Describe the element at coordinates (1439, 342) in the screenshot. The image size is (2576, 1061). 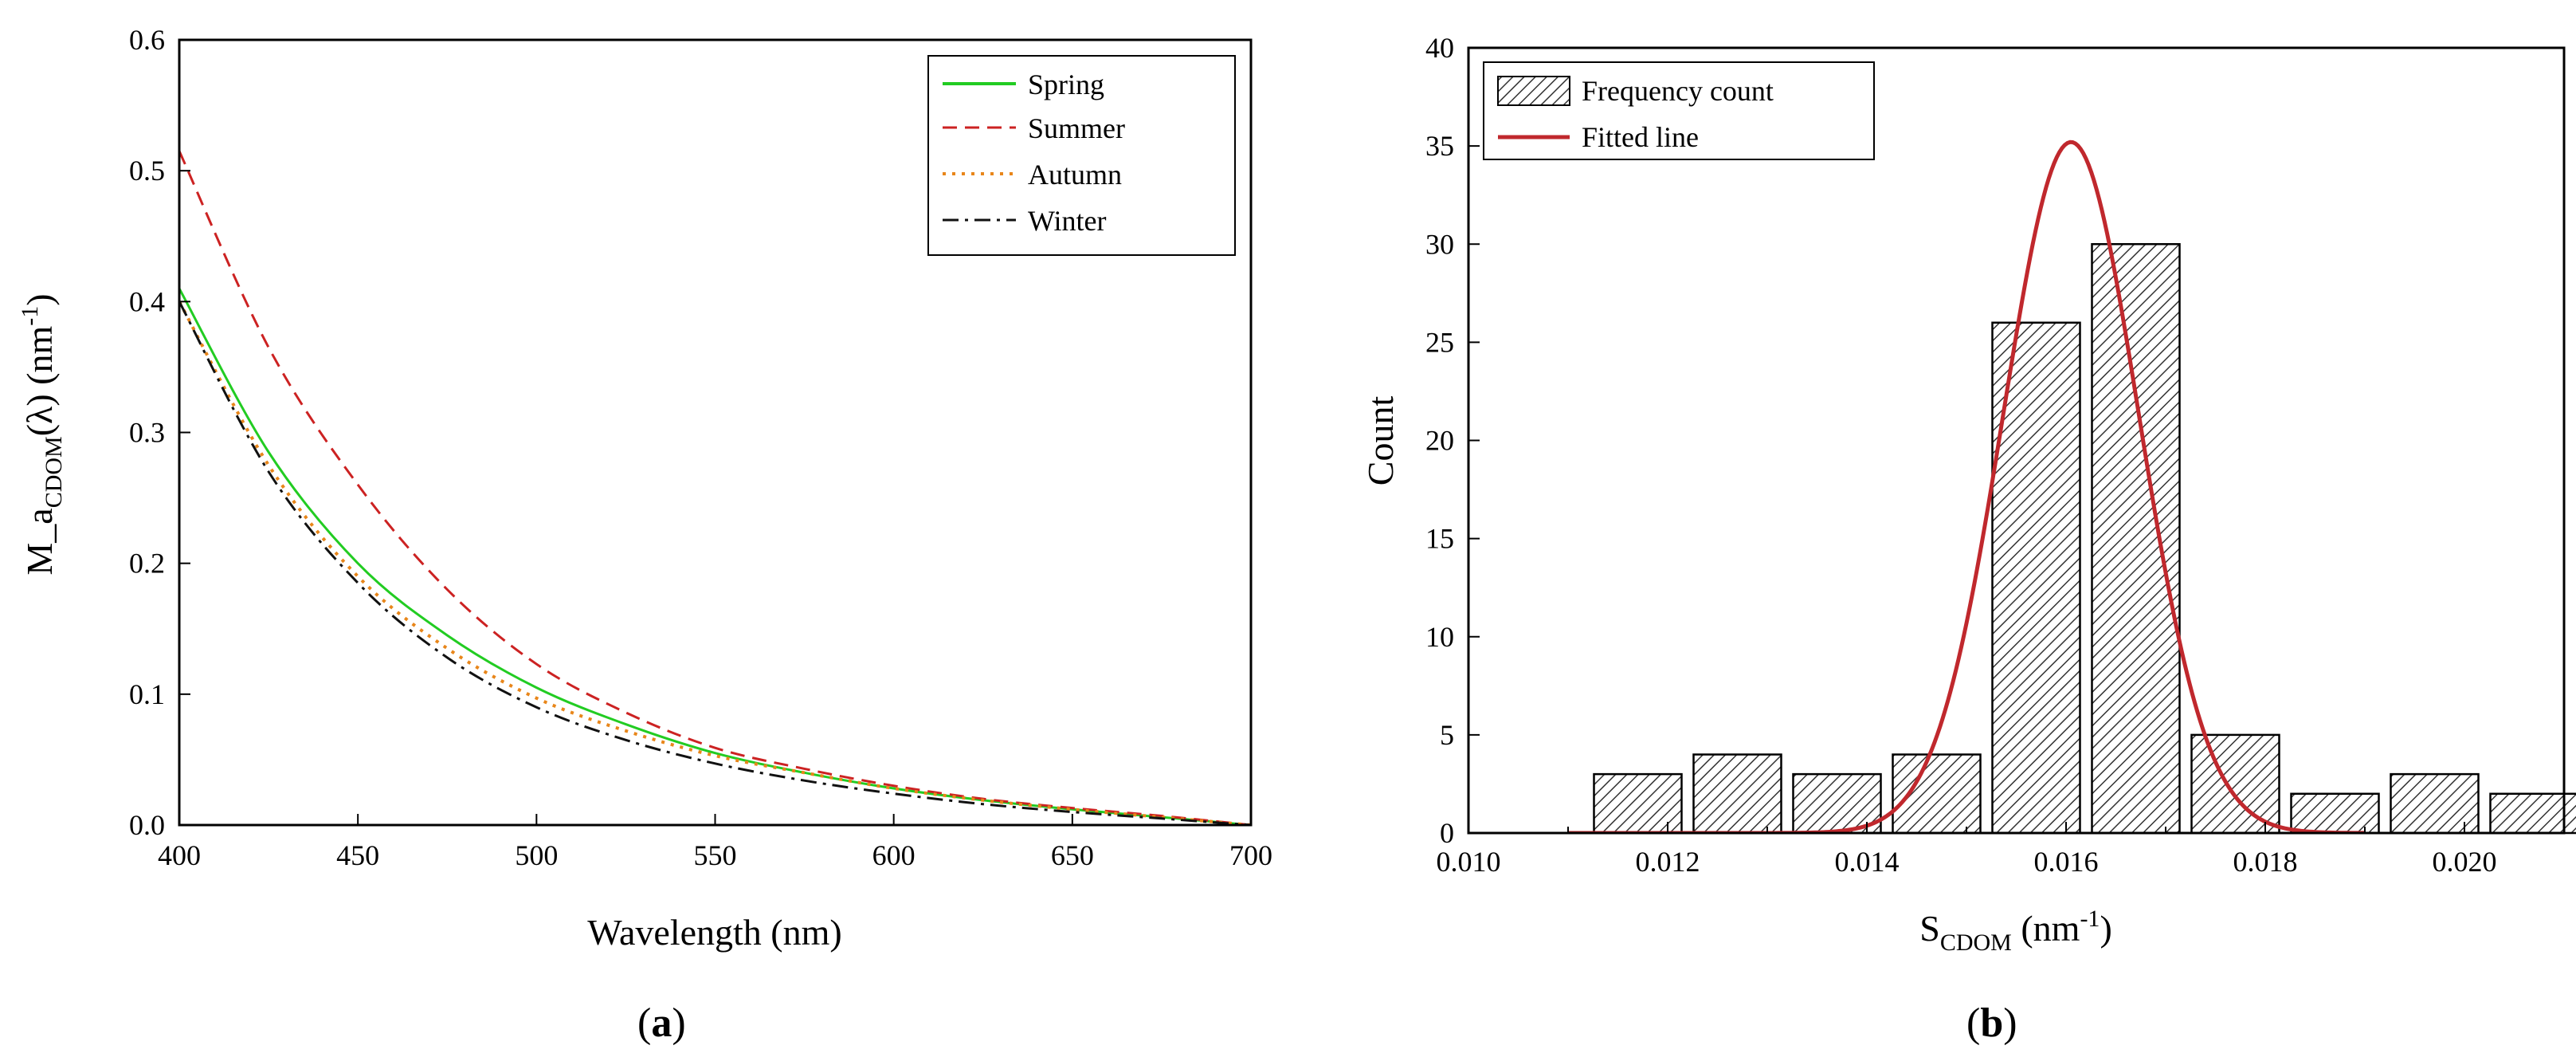
I see `y-tick-label-b: 25` at that location.